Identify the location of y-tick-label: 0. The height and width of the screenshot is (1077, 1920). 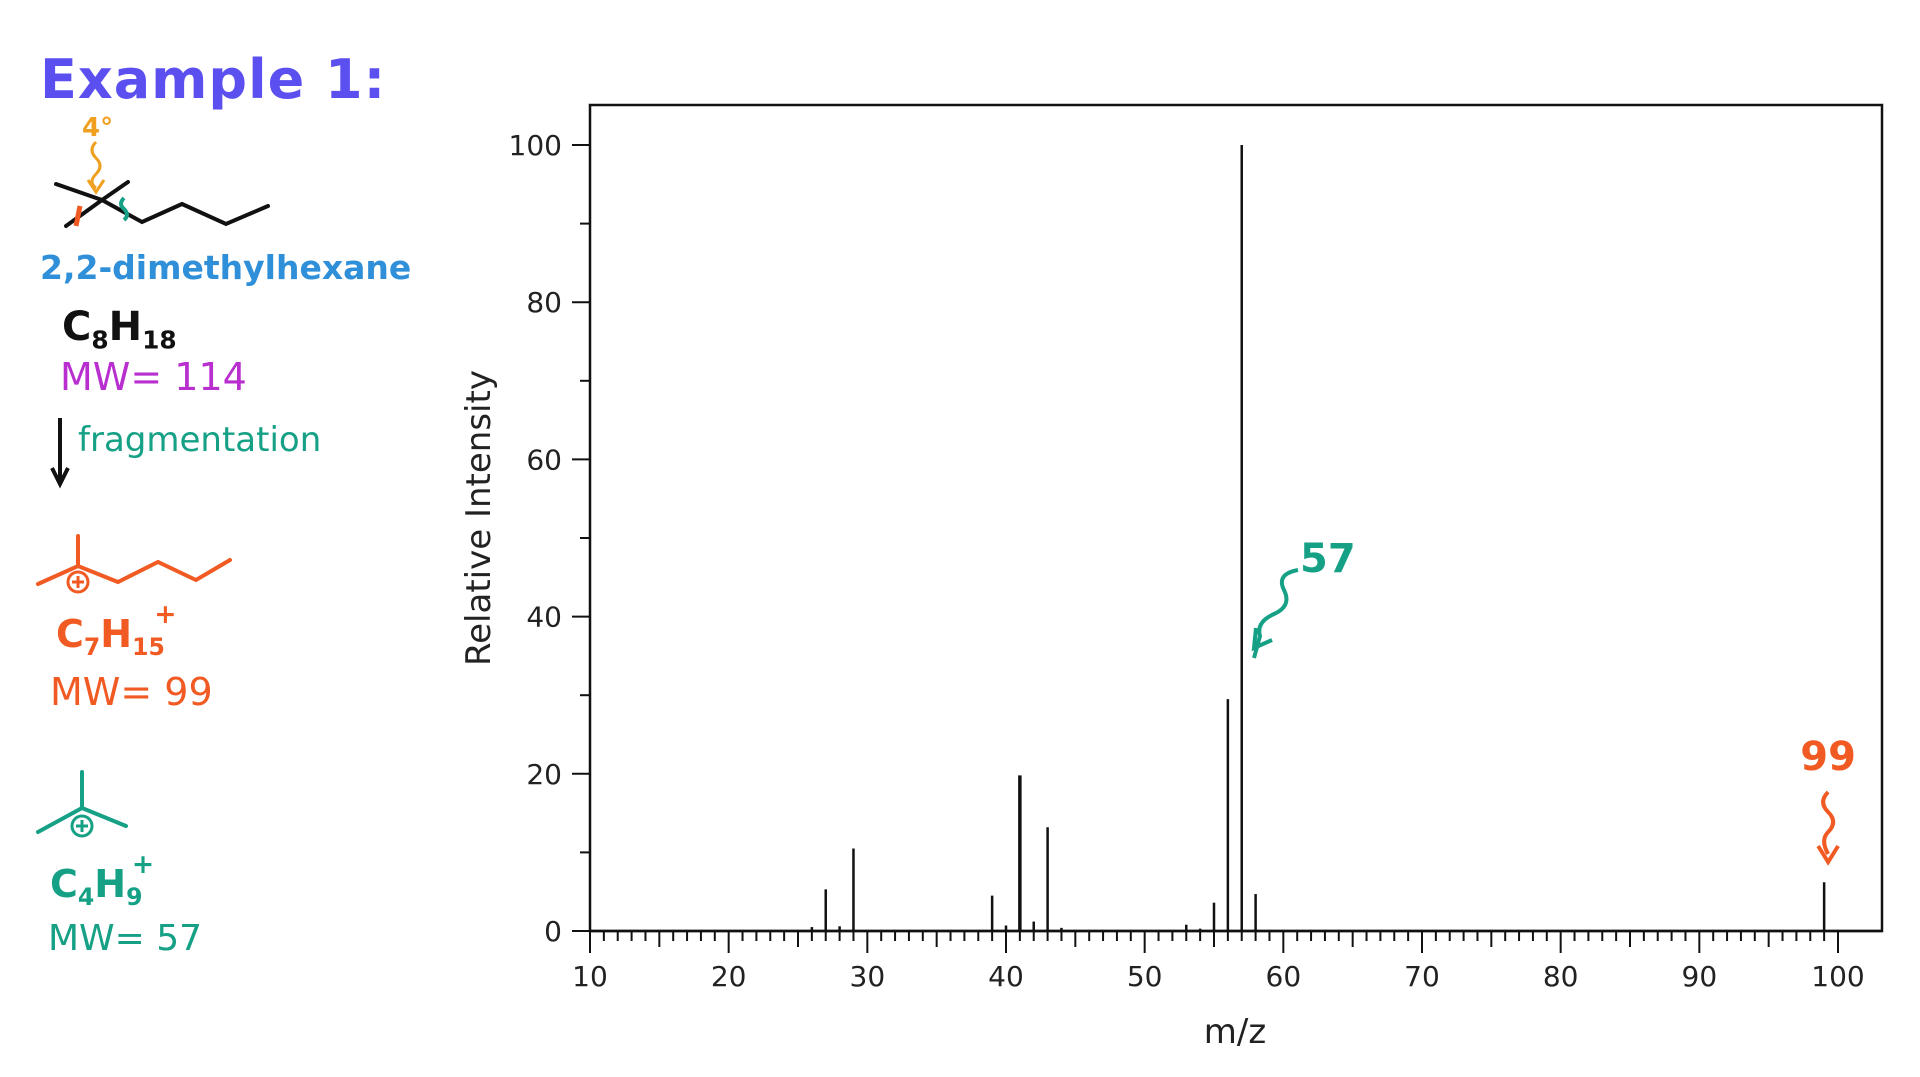
(553, 931).